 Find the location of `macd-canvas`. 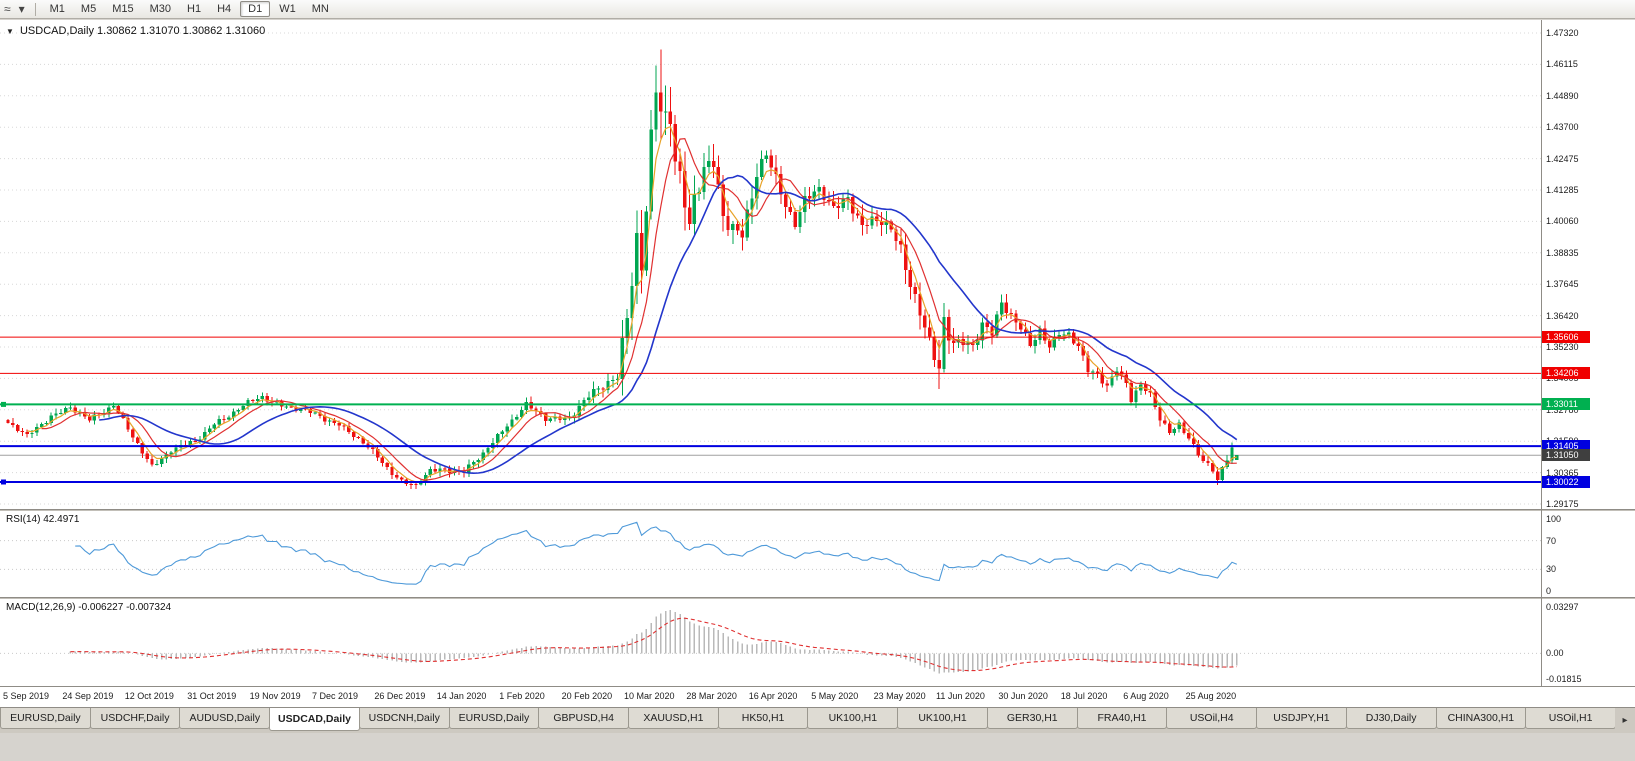

macd-canvas is located at coordinates (770, 642).